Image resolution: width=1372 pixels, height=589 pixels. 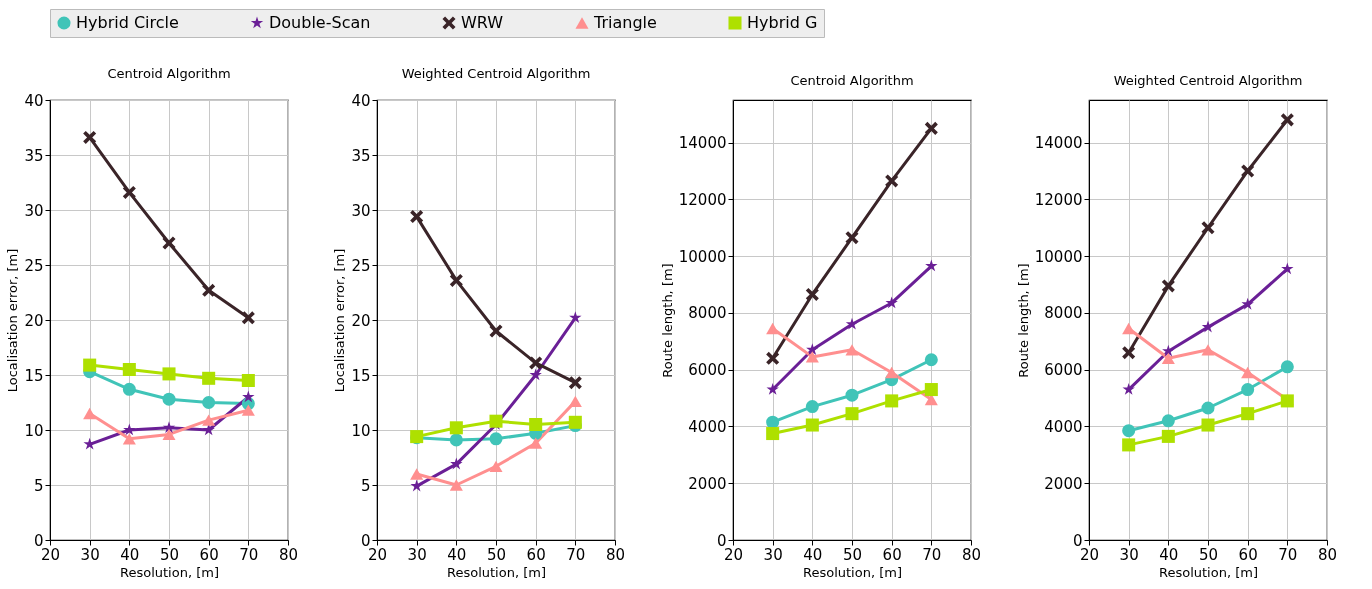 I want to click on y-tick-label: 8000, so click(x=1063, y=313).